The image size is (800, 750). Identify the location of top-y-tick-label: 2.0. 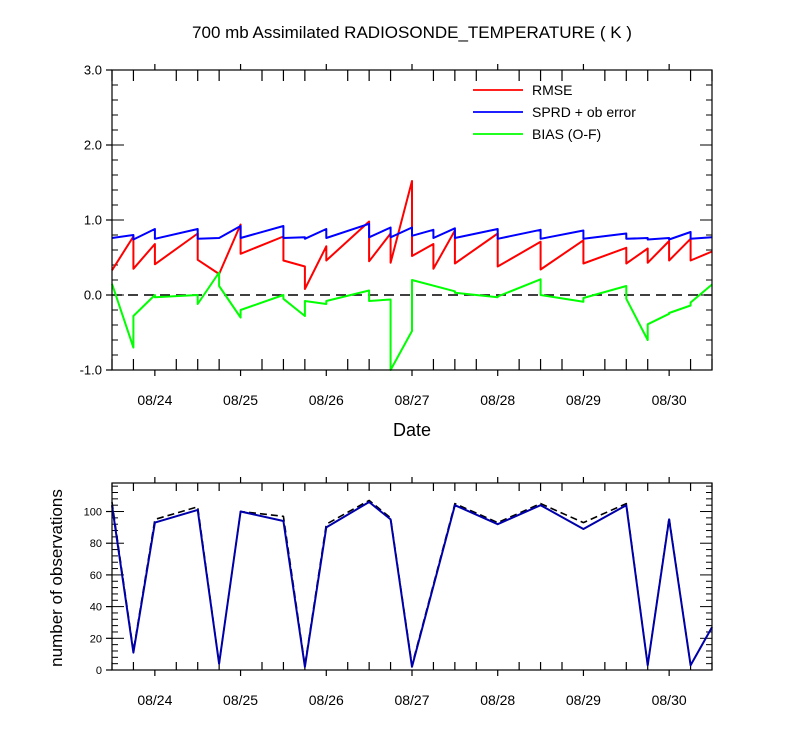
(93, 145).